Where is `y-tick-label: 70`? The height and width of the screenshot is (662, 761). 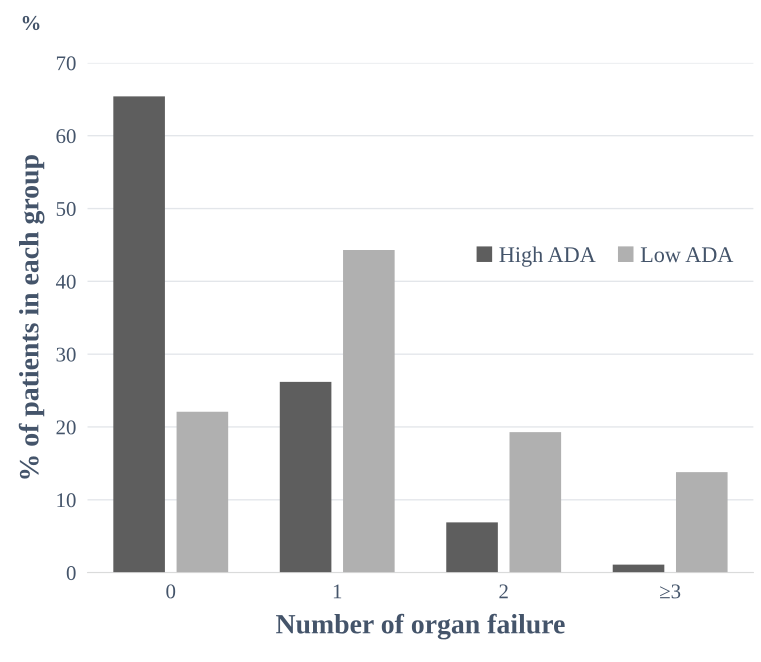
y-tick-label: 70 is located at coordinates (66, 63).